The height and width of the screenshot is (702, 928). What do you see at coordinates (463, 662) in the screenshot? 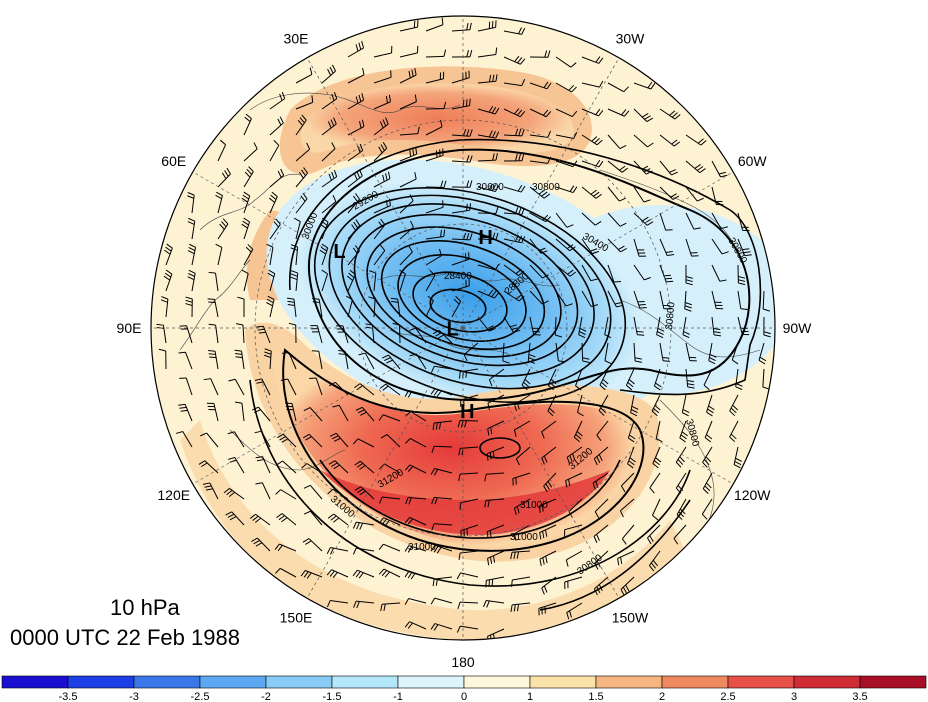
I see `longitude-label: 180` at bounding box center [463, 662].